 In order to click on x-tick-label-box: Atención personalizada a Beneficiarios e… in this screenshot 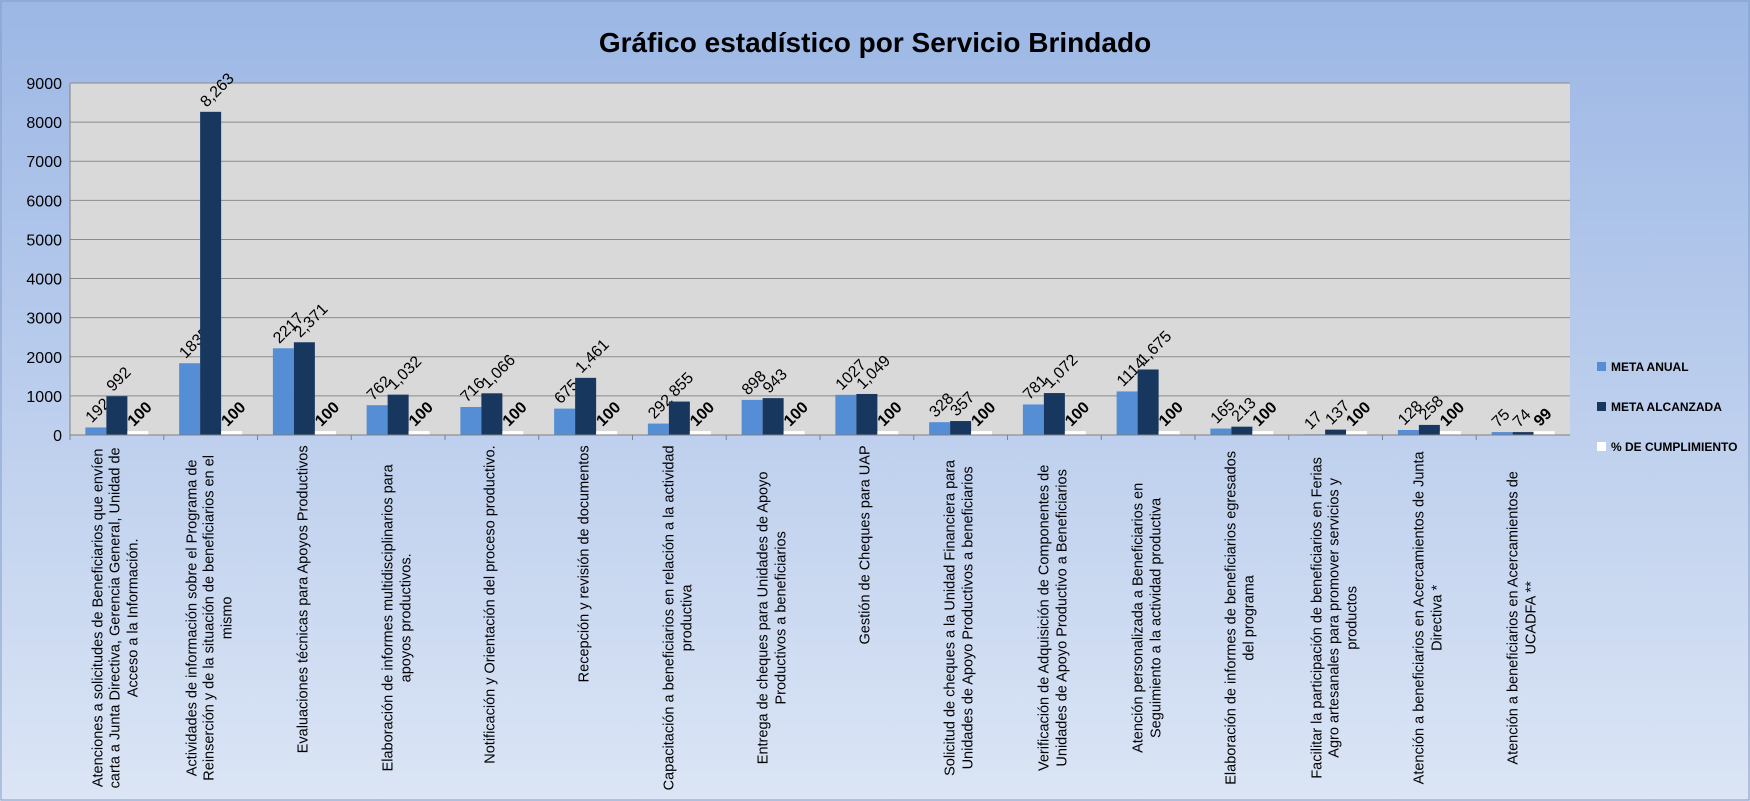, I will do `click(1148, 617)`.